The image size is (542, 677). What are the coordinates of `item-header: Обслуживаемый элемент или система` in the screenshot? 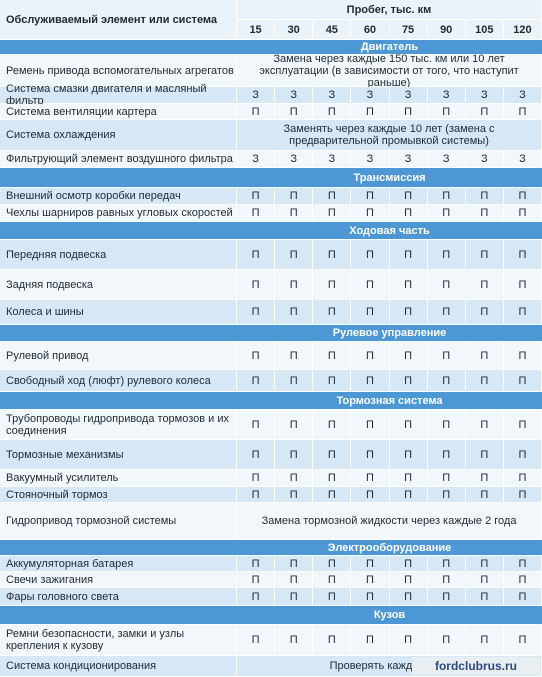 It's located at (118, 20).